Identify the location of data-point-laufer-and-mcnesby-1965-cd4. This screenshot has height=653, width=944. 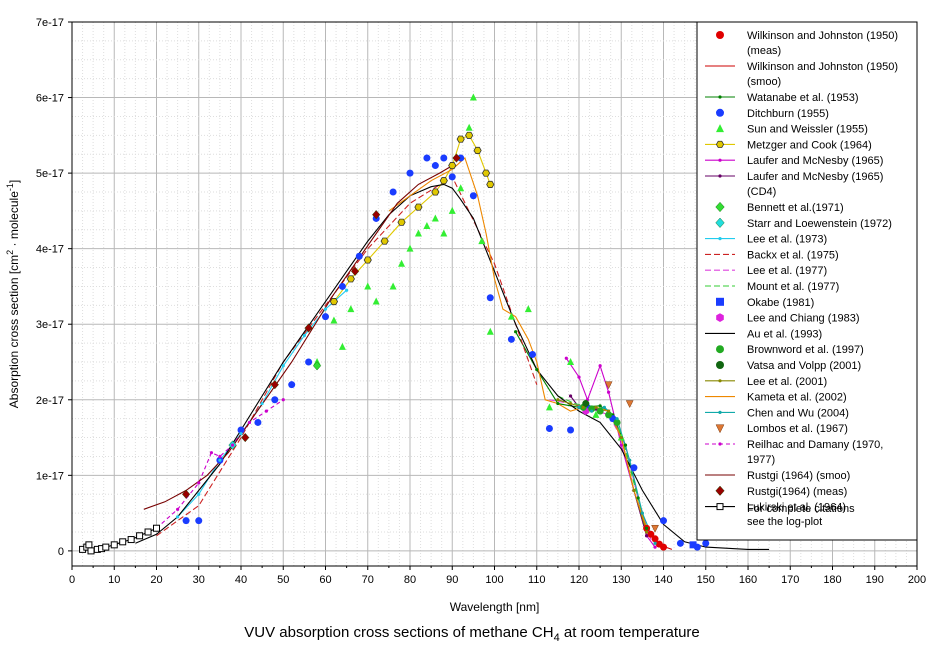
(570, 396).